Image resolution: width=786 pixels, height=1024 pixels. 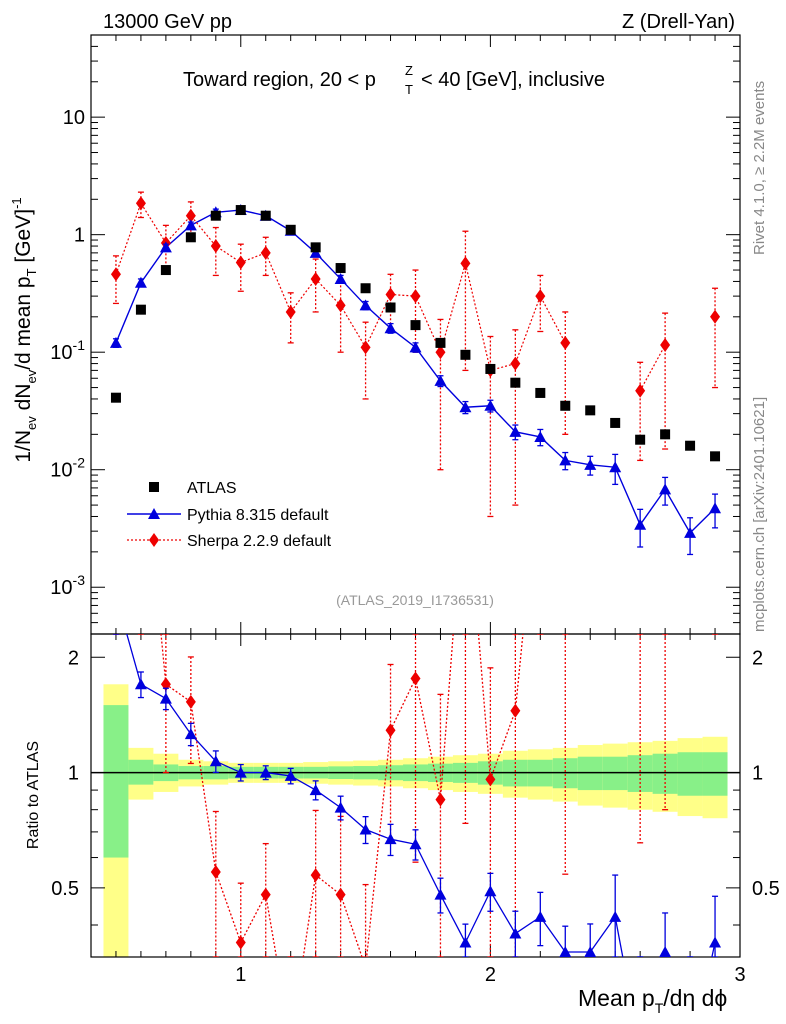 I want to click on y-tick-label: 10⁻³, so click(x=67, y=585).